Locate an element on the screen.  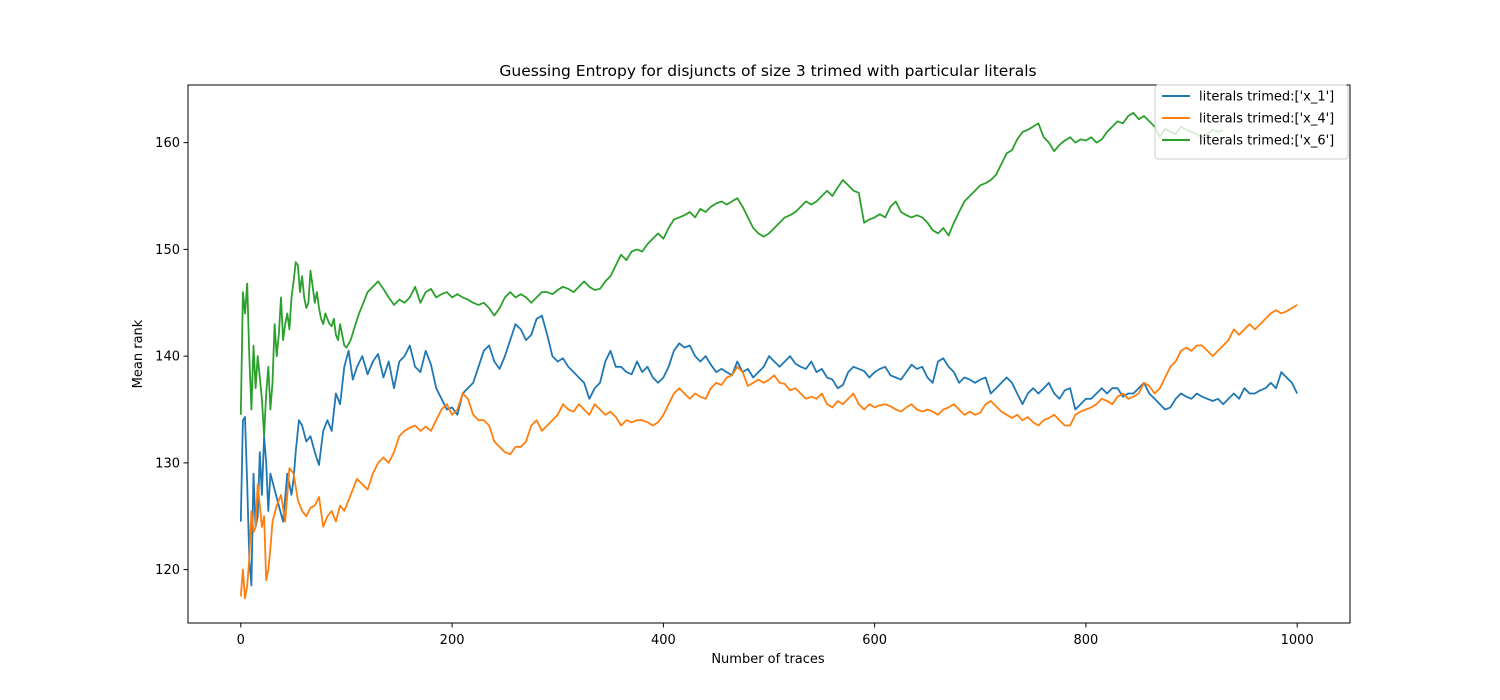
y-tick-label: 150 is located at coordinates (167, 250).